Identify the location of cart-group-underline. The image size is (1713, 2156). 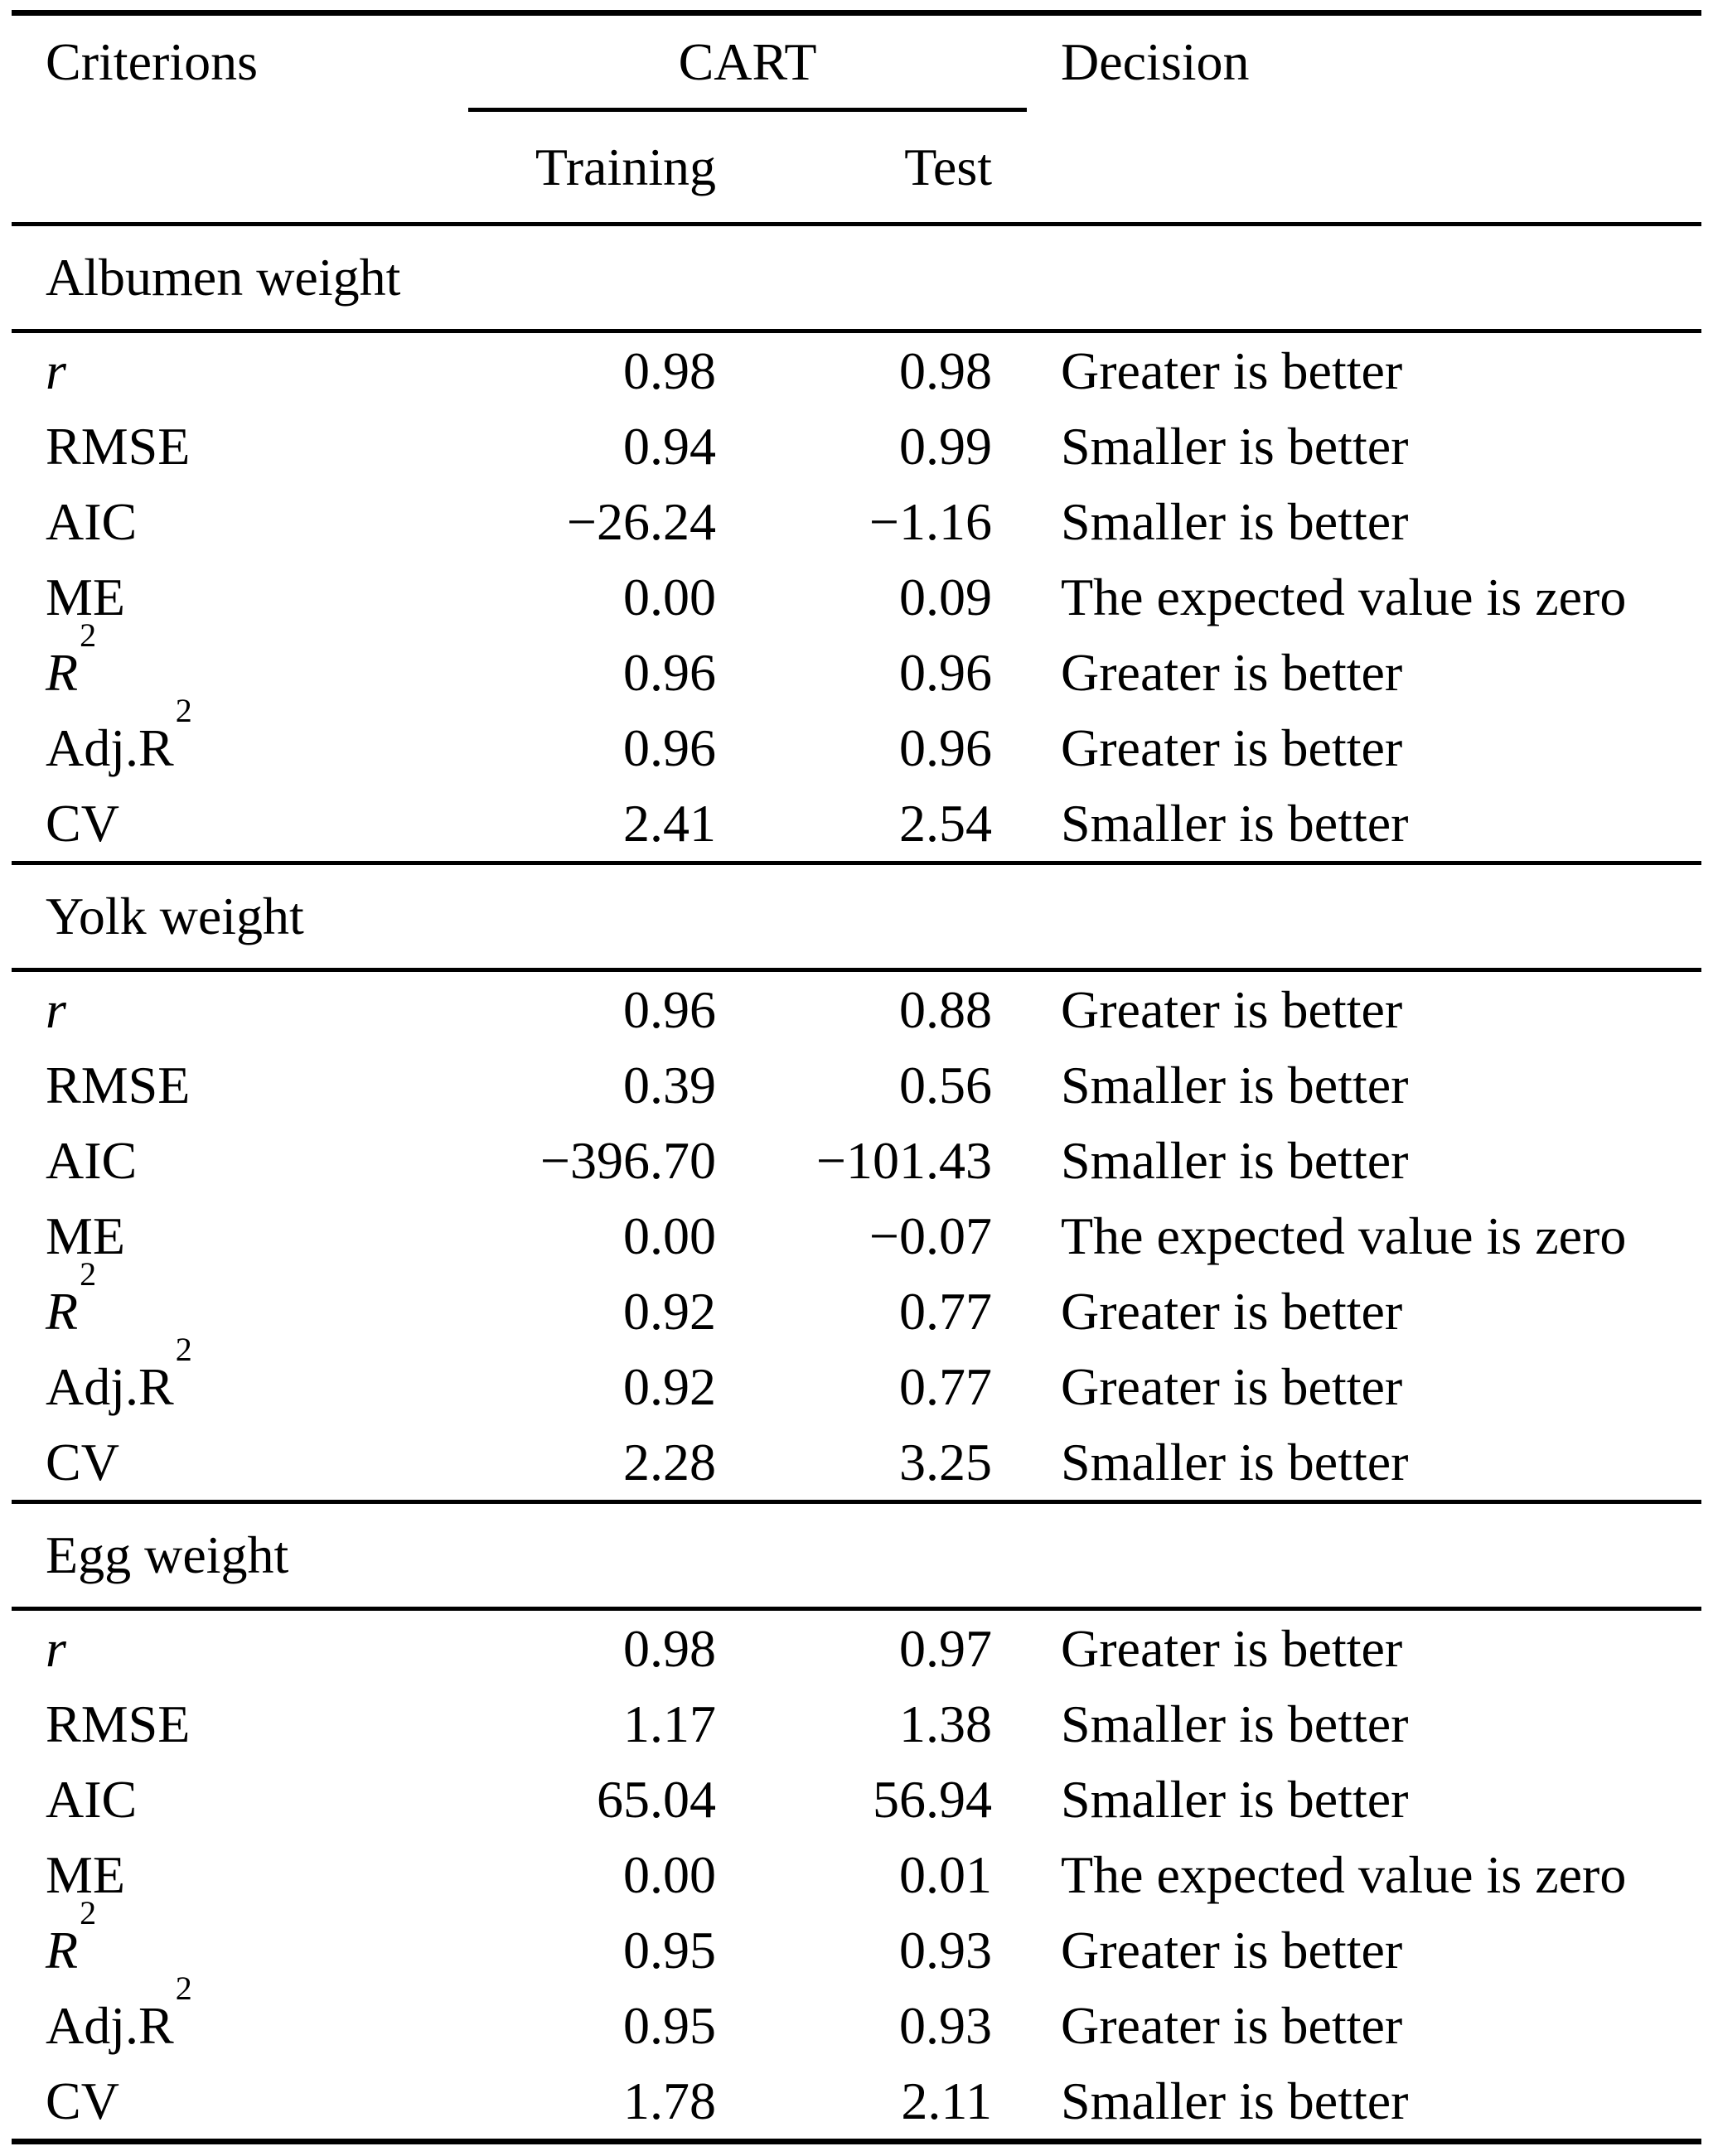
(747, 110).